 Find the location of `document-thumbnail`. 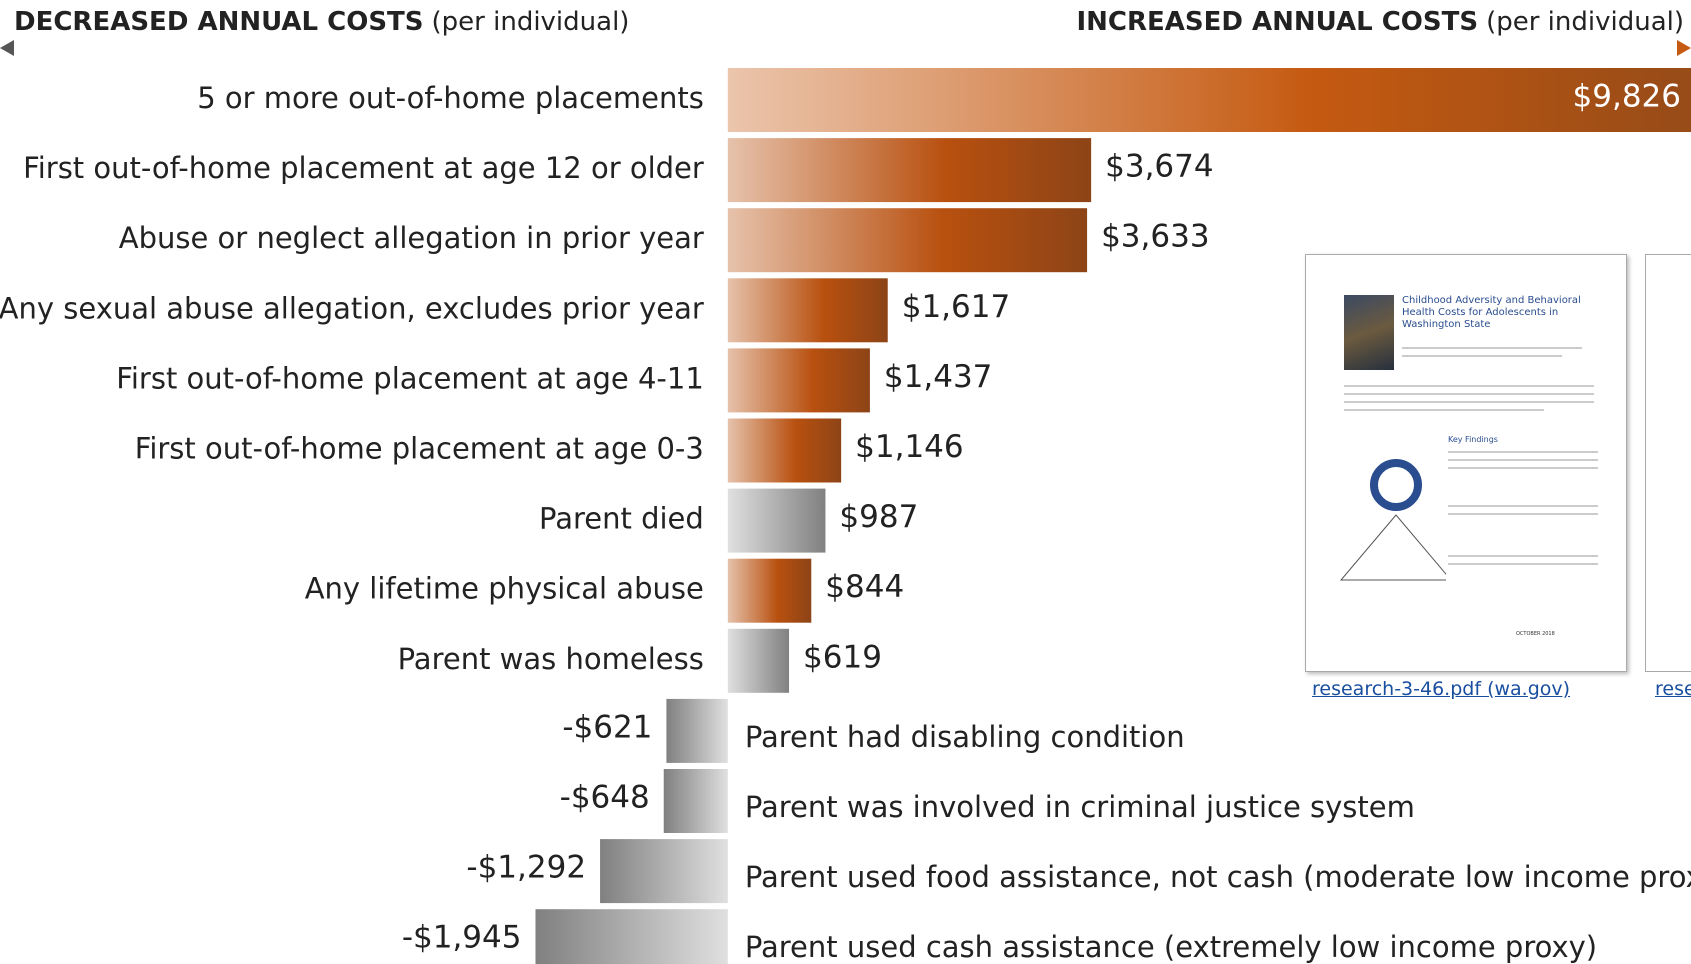

document-thumbnail is located at coordinates (1668, 463).